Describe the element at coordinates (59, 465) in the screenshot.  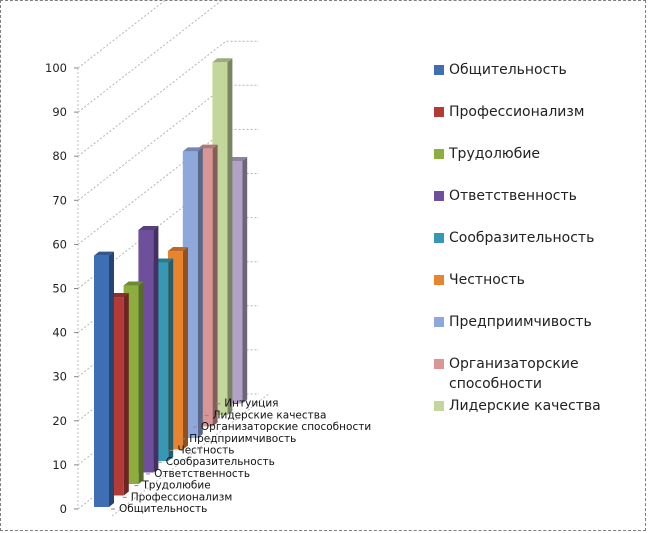
I see `y-tick-label: 10` at that location.